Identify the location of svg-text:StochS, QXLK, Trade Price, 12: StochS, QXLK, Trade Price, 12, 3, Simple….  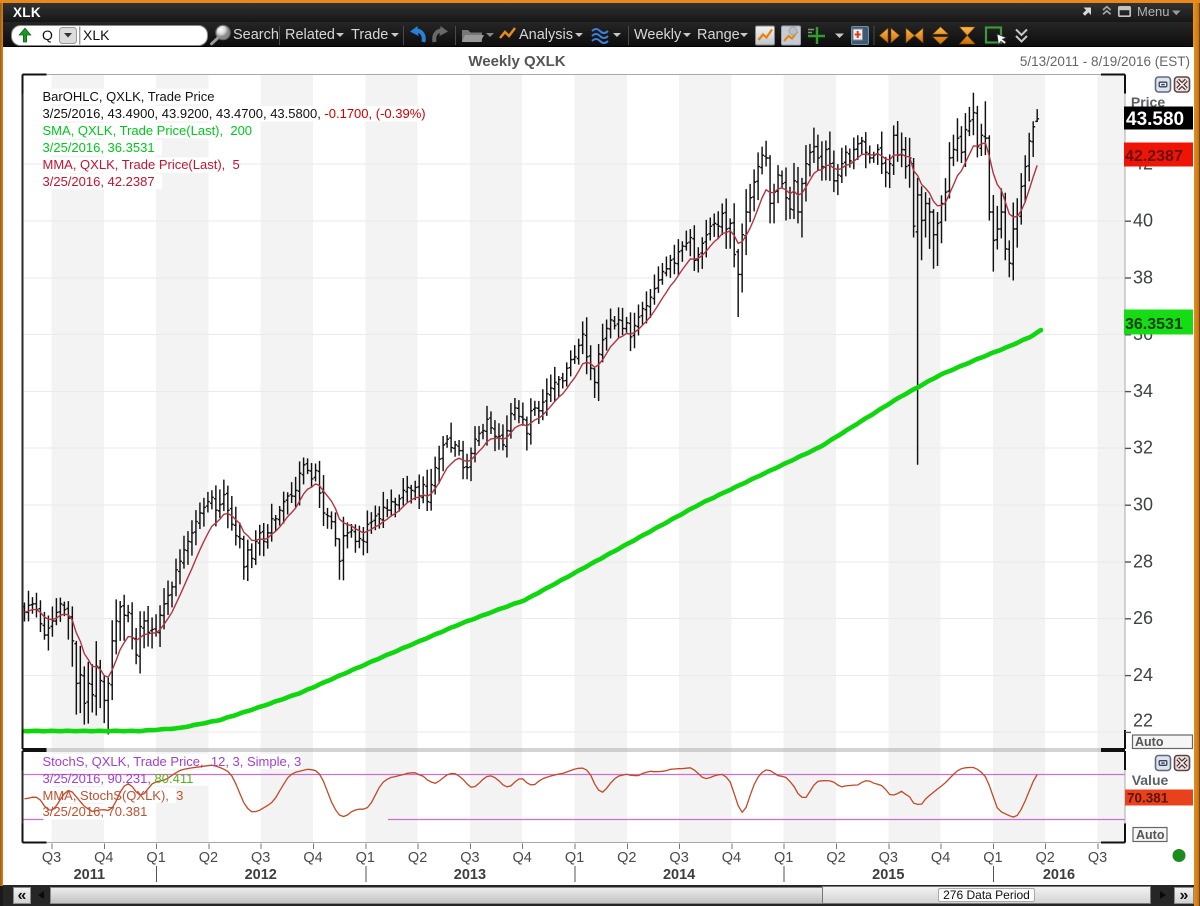
(172, 761).